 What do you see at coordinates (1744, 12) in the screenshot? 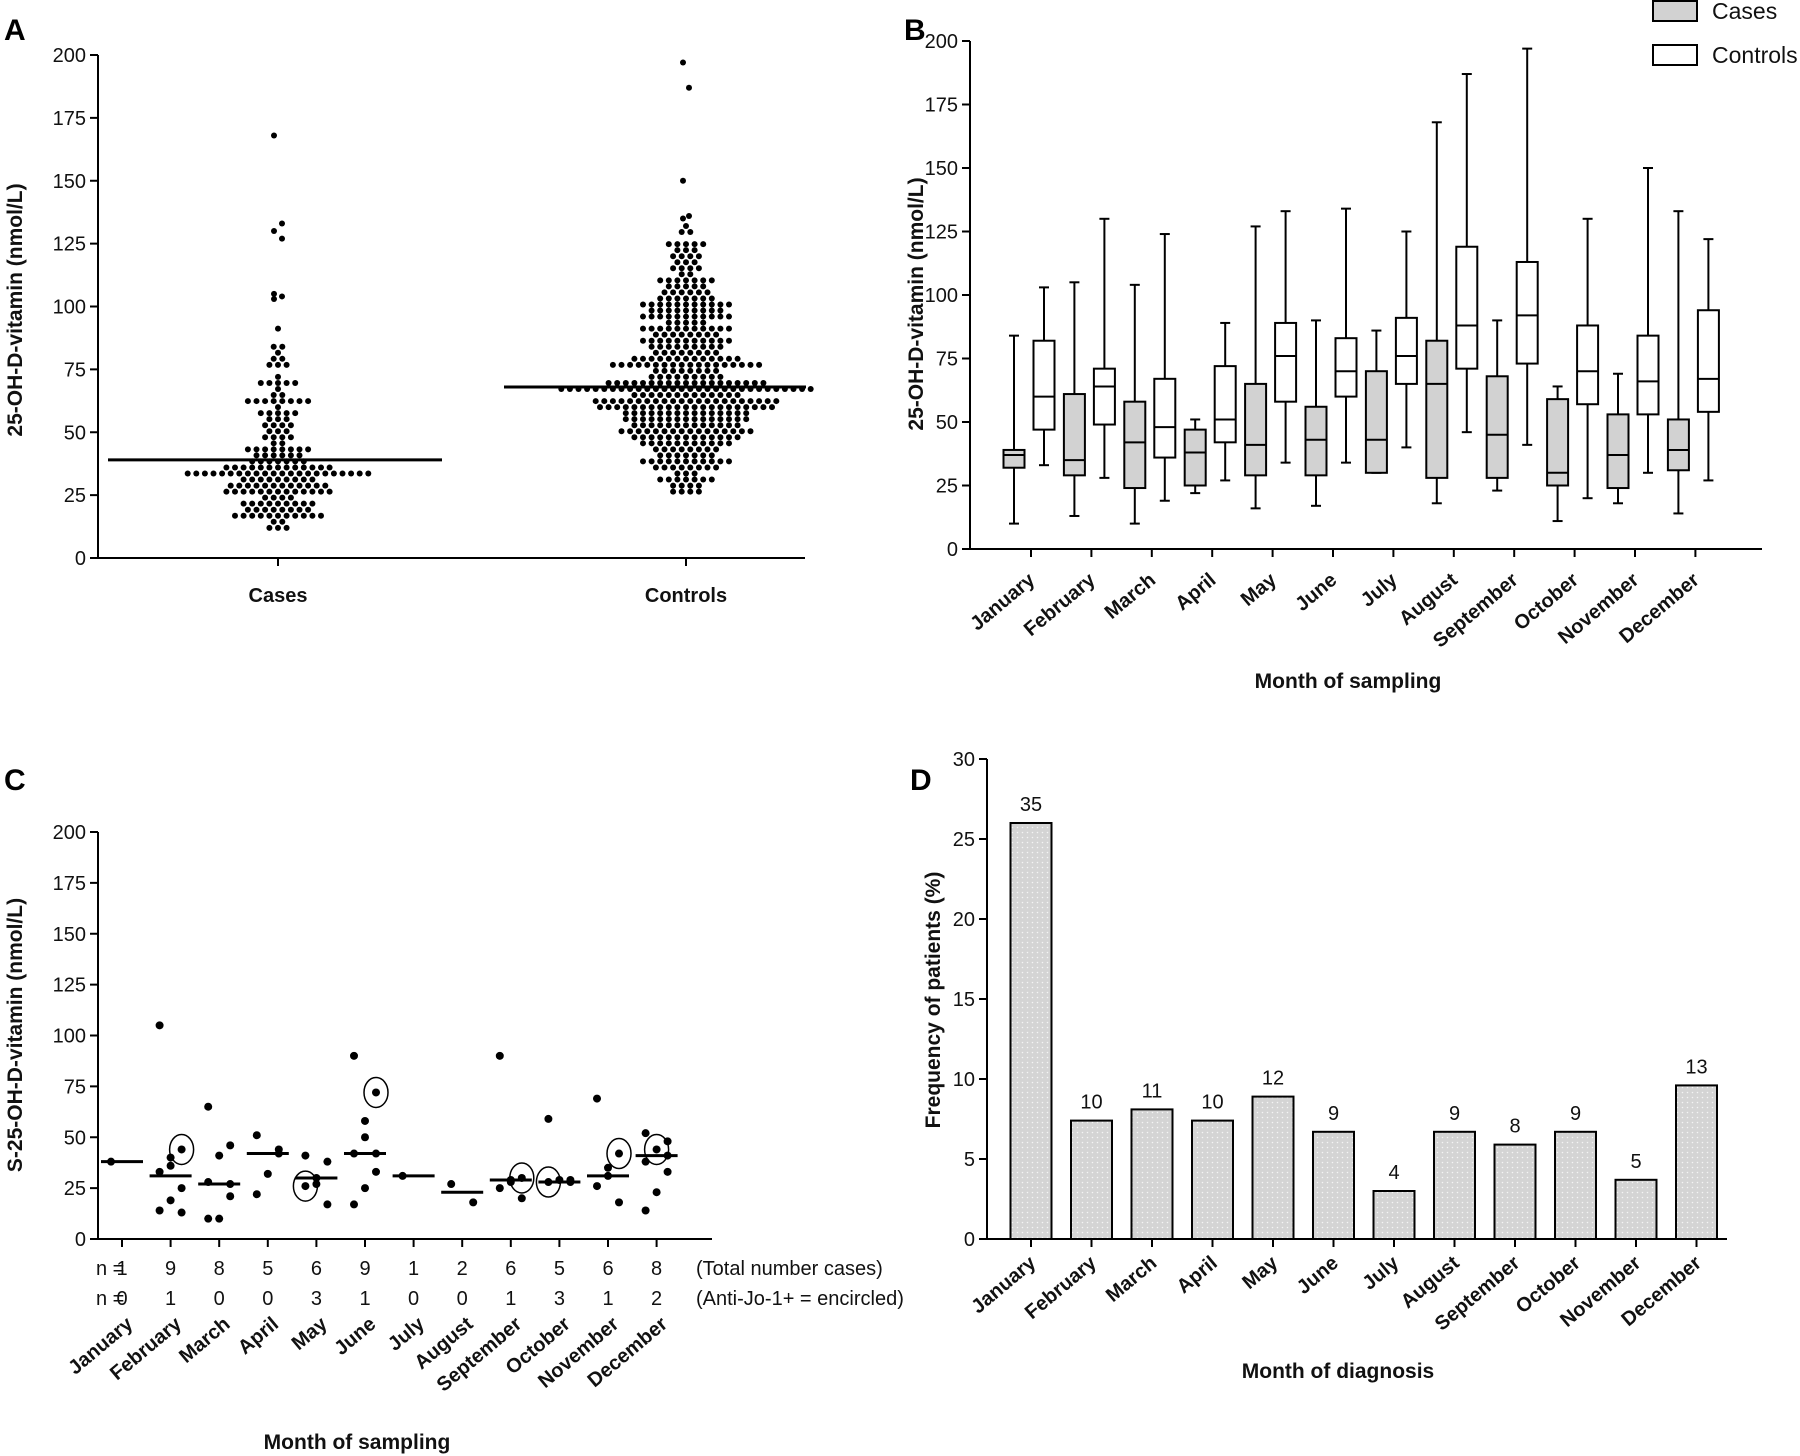
I see `panel-b-legend-label: Cases` at bounding box center [1744, 12].